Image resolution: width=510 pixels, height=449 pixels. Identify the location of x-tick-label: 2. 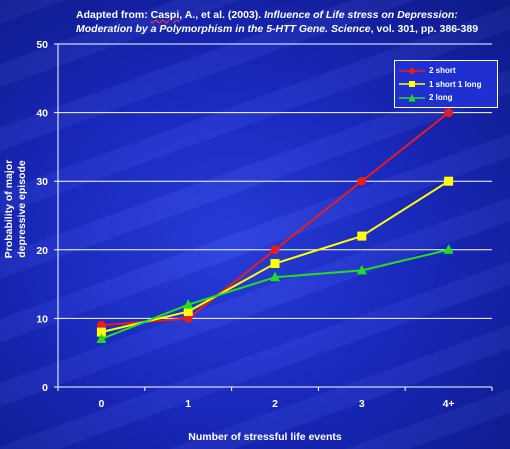
(275, 404).